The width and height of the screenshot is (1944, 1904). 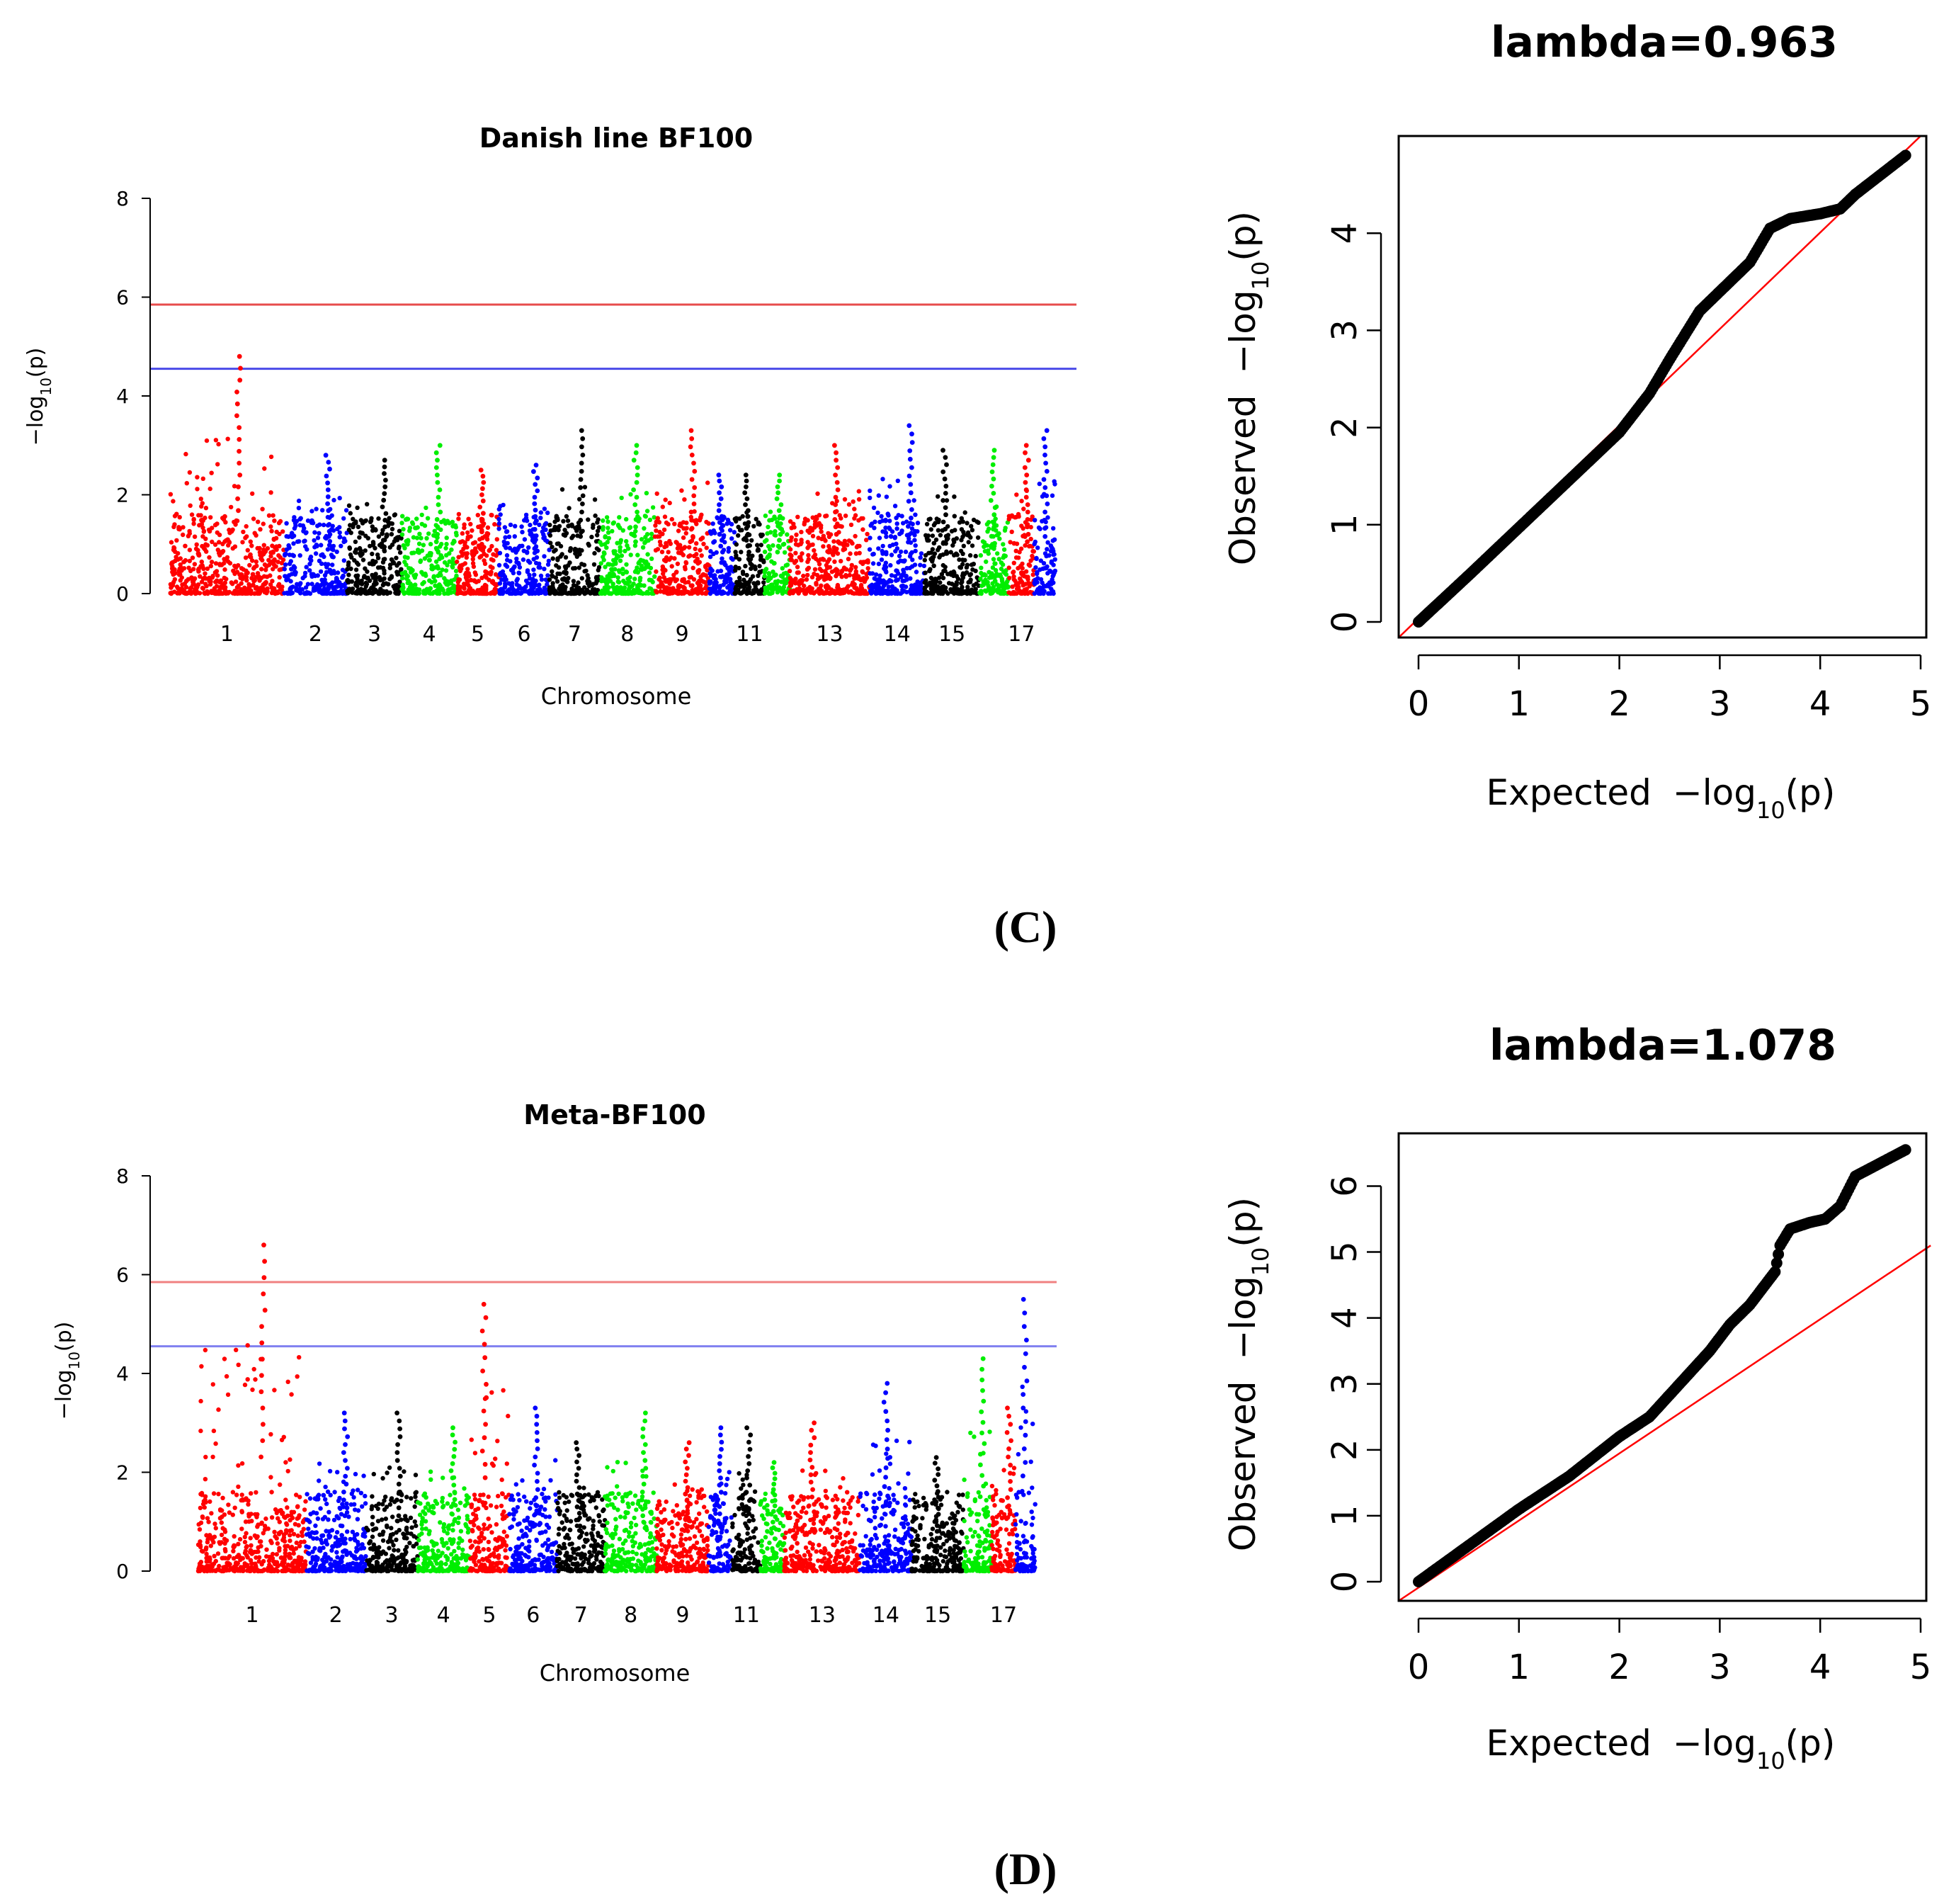 I want to click on chromosome-1-points, so click(x=227, y=474).